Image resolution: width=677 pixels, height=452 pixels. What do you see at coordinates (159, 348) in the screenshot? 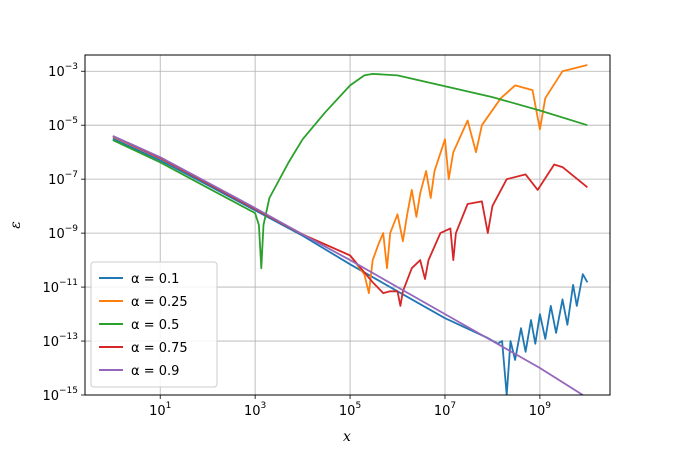
I see `legend-label: α = 0.75` at bounding box center [159, 348].